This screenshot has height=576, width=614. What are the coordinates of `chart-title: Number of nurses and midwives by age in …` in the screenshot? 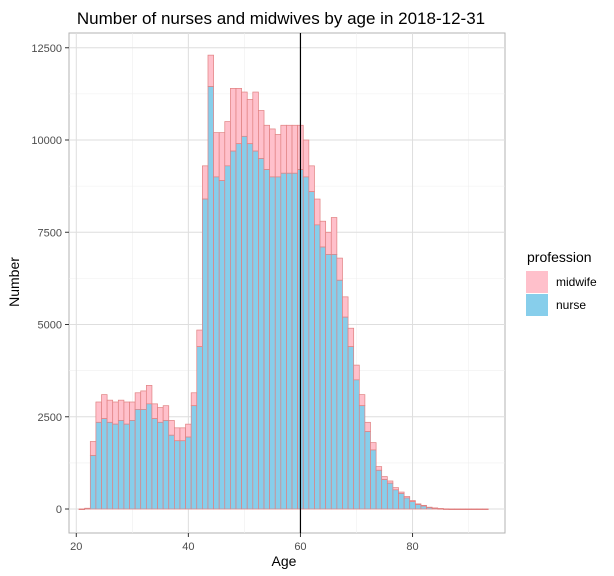 It's located at (281, 18).